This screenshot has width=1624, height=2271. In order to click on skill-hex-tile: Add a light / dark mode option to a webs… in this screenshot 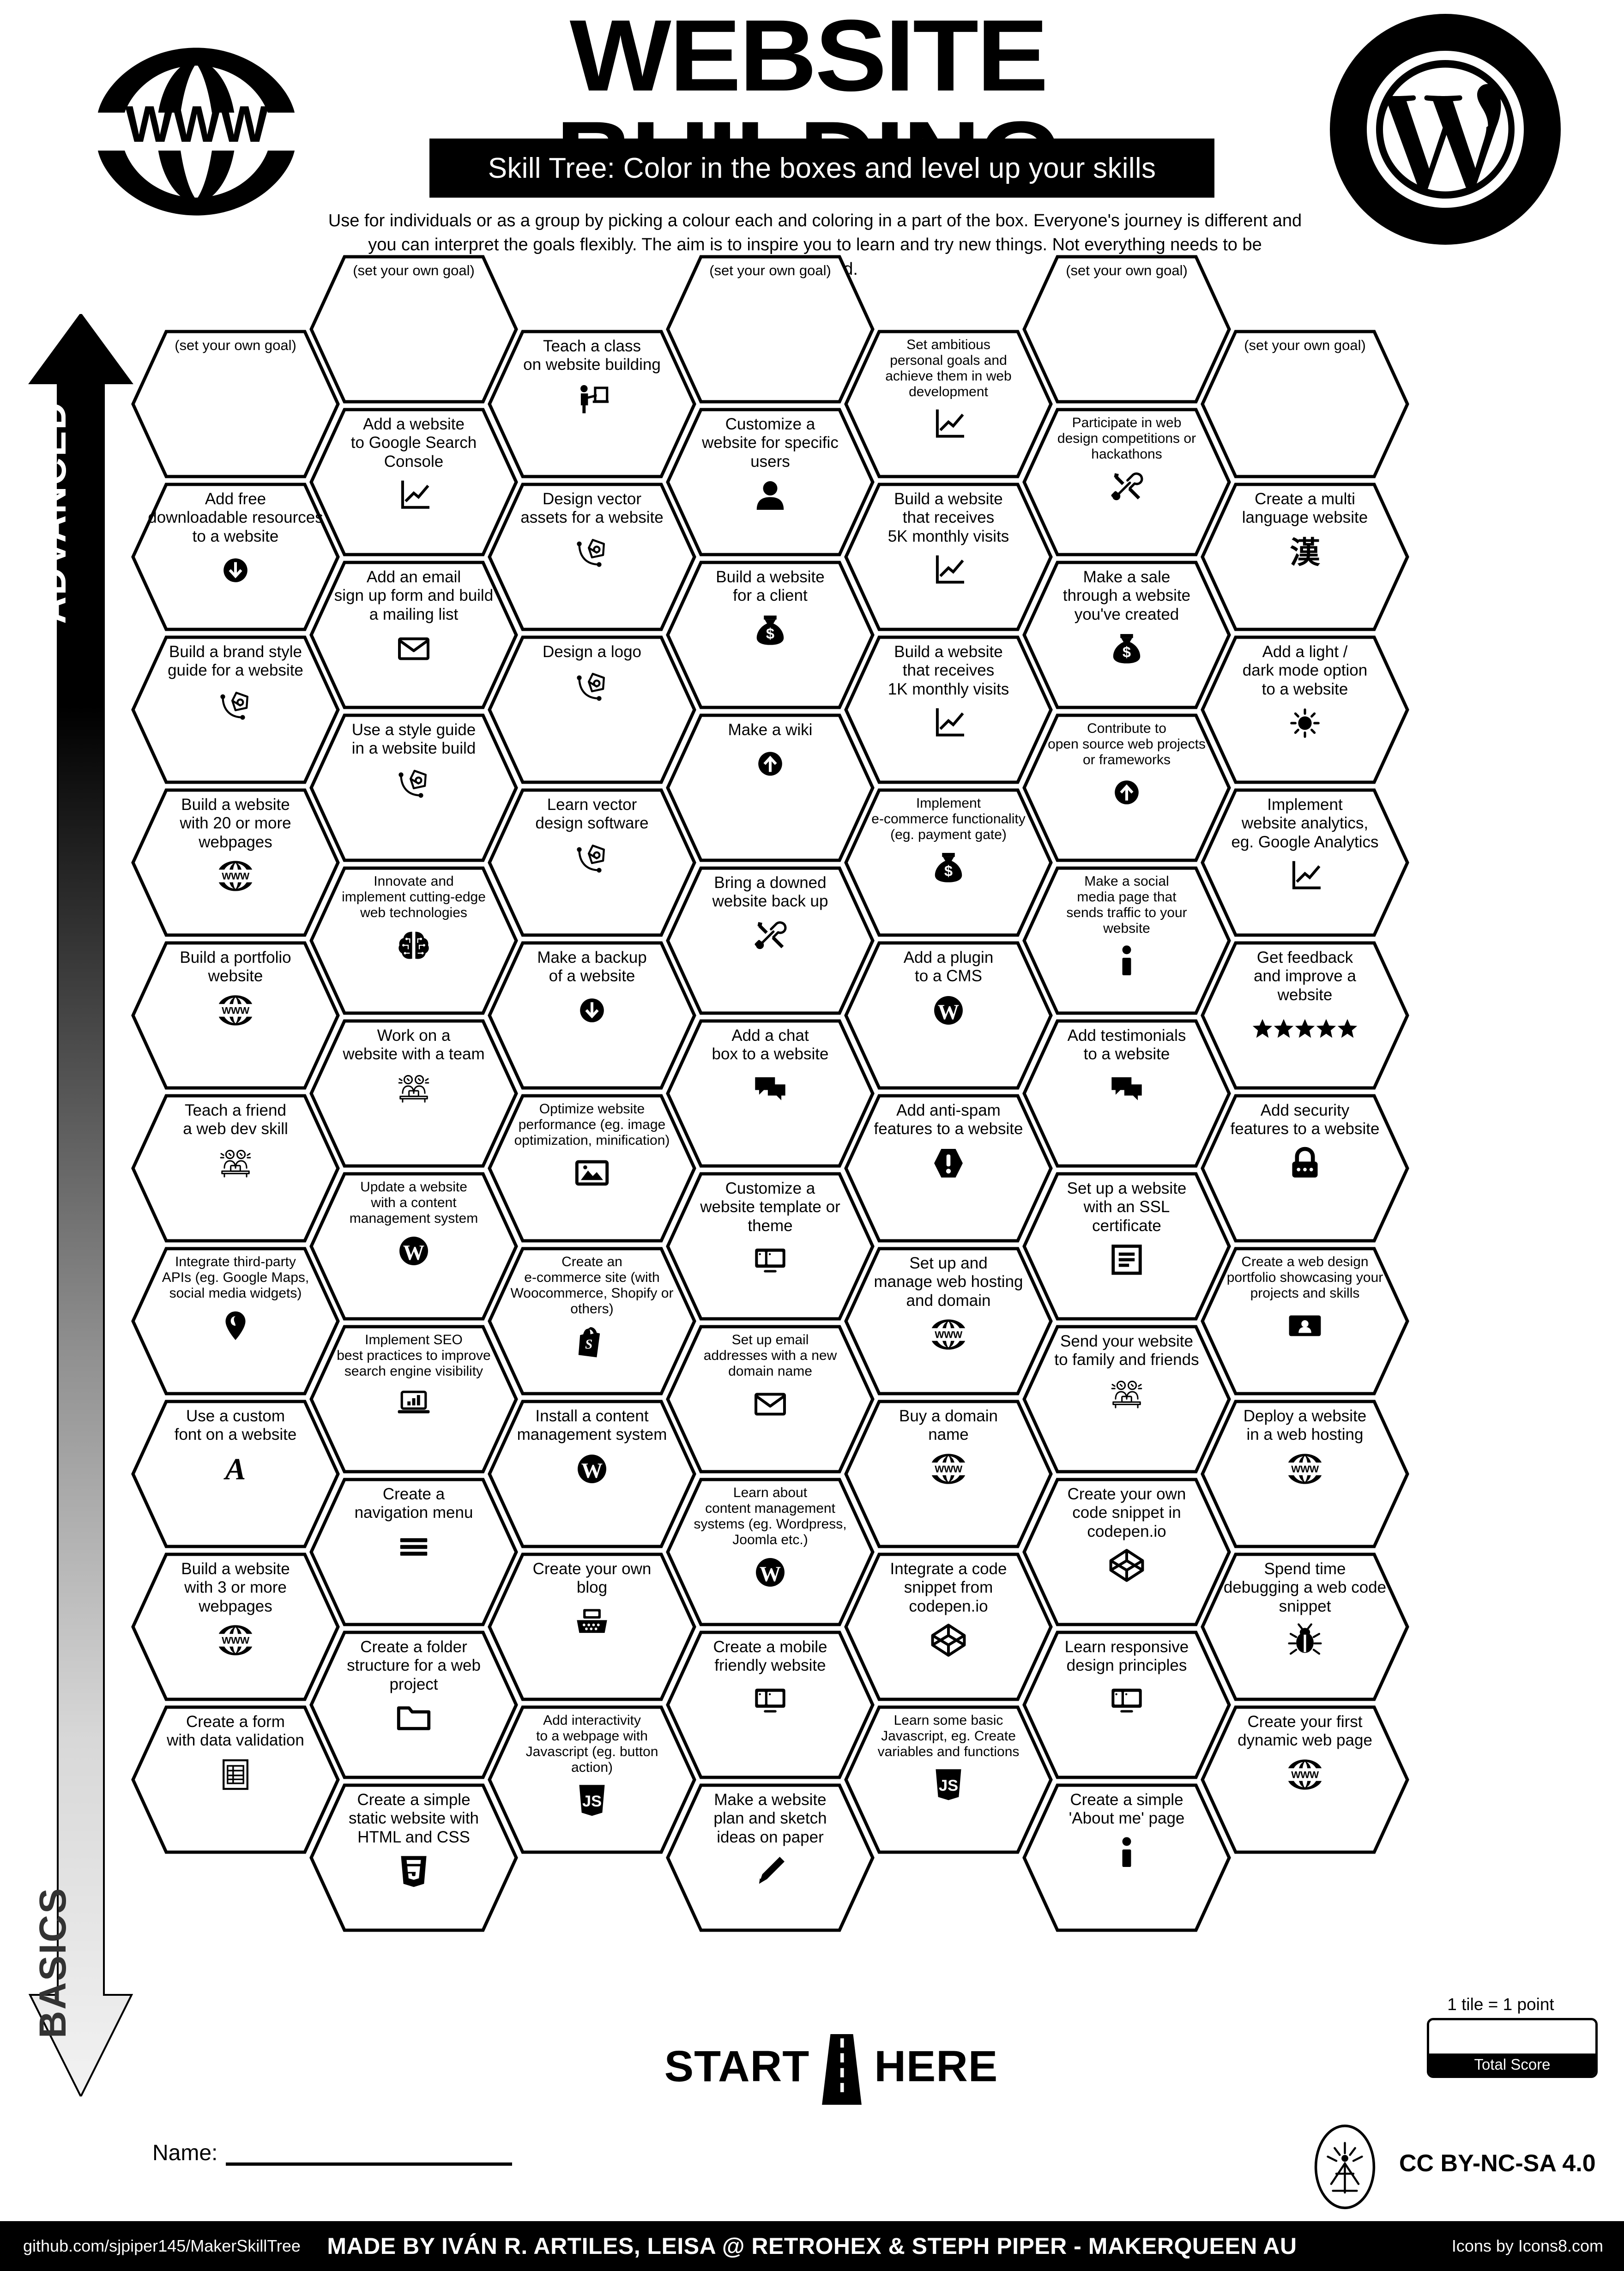, I will do `click(1305, 710)`.